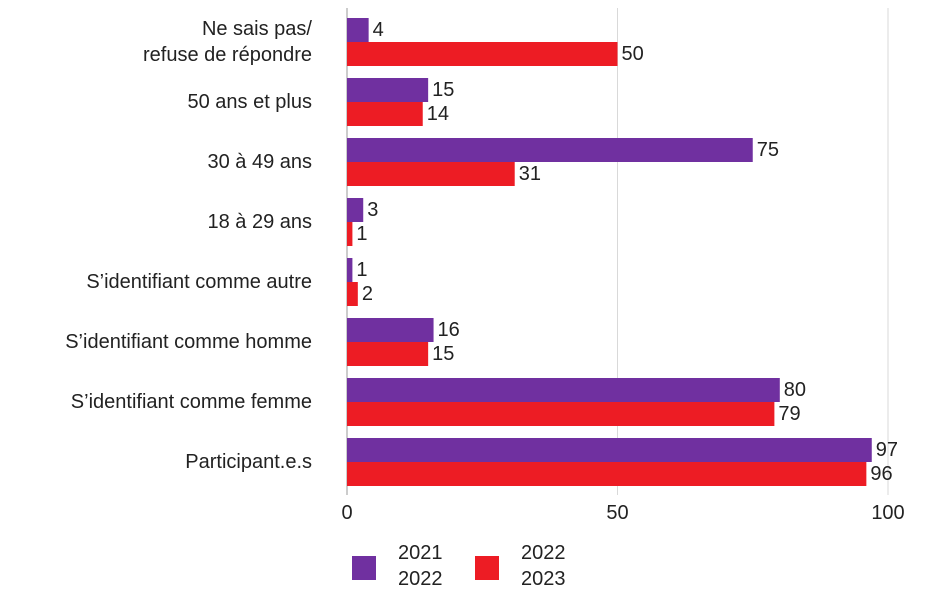 The width and height of the screenshot is (927, 592). What do you see at coordinates (367, 294) in the screenshot?
I see `value-label: 2` at bounding box center [367, 294].